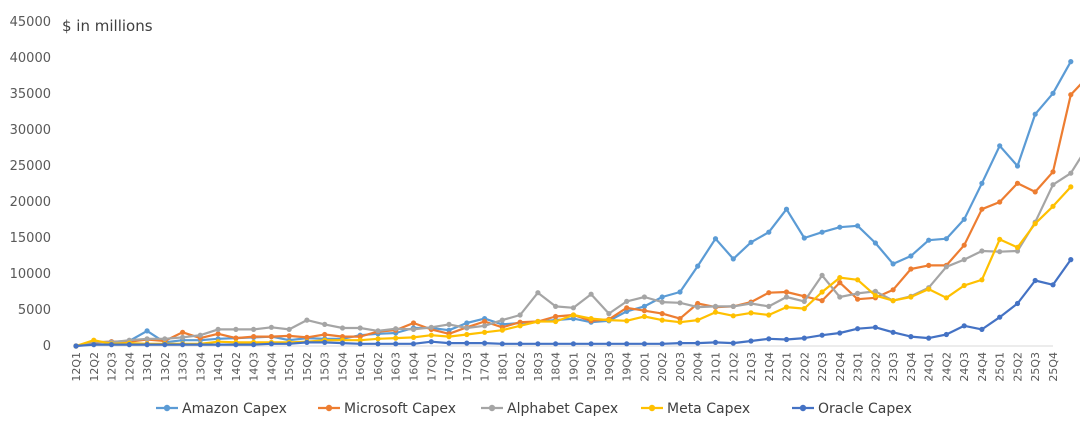  What do you see at coordinates (34, 310) in the screenshot?
I see `y-tick-label: 5000` at bounding box center [34, 310].